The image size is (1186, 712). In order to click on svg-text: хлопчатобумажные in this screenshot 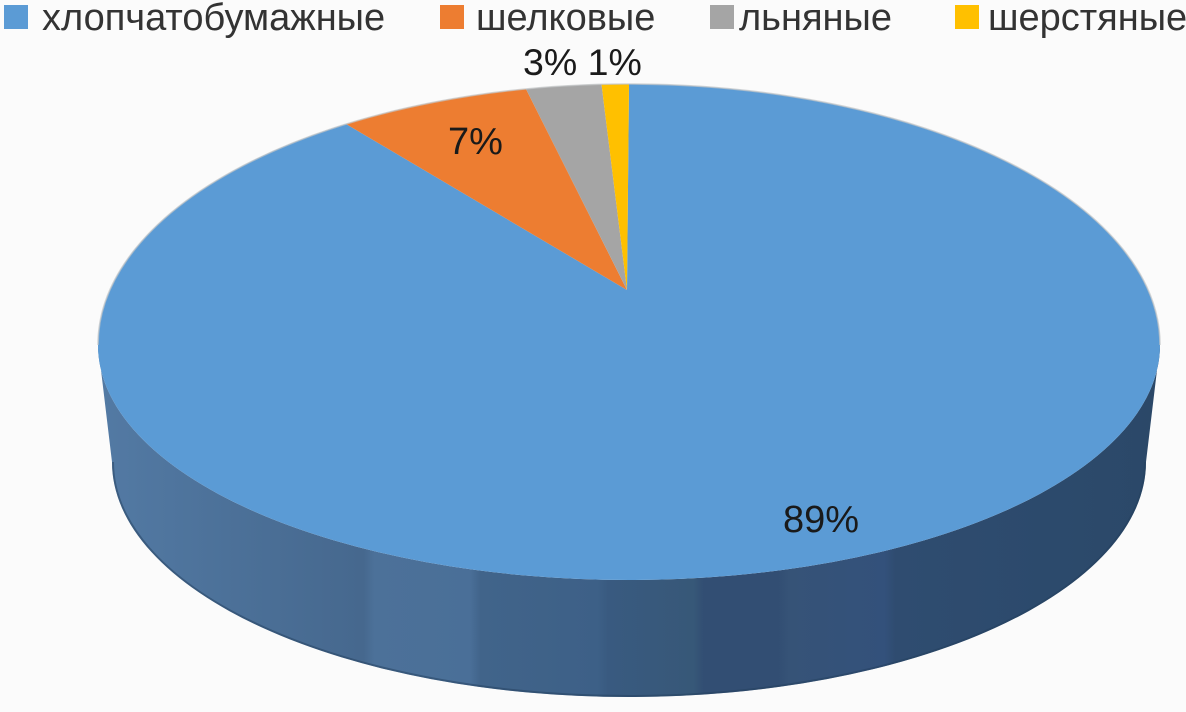, I will do `click(213, 19)`.